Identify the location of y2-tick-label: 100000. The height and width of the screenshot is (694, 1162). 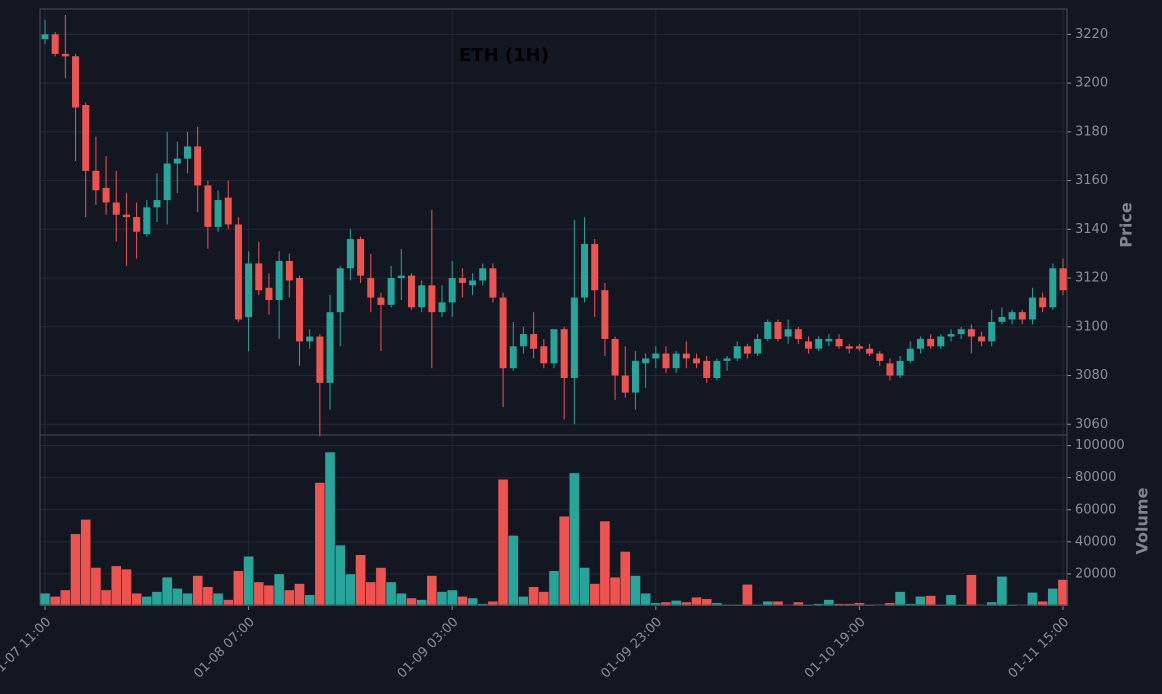
(1100, 445).